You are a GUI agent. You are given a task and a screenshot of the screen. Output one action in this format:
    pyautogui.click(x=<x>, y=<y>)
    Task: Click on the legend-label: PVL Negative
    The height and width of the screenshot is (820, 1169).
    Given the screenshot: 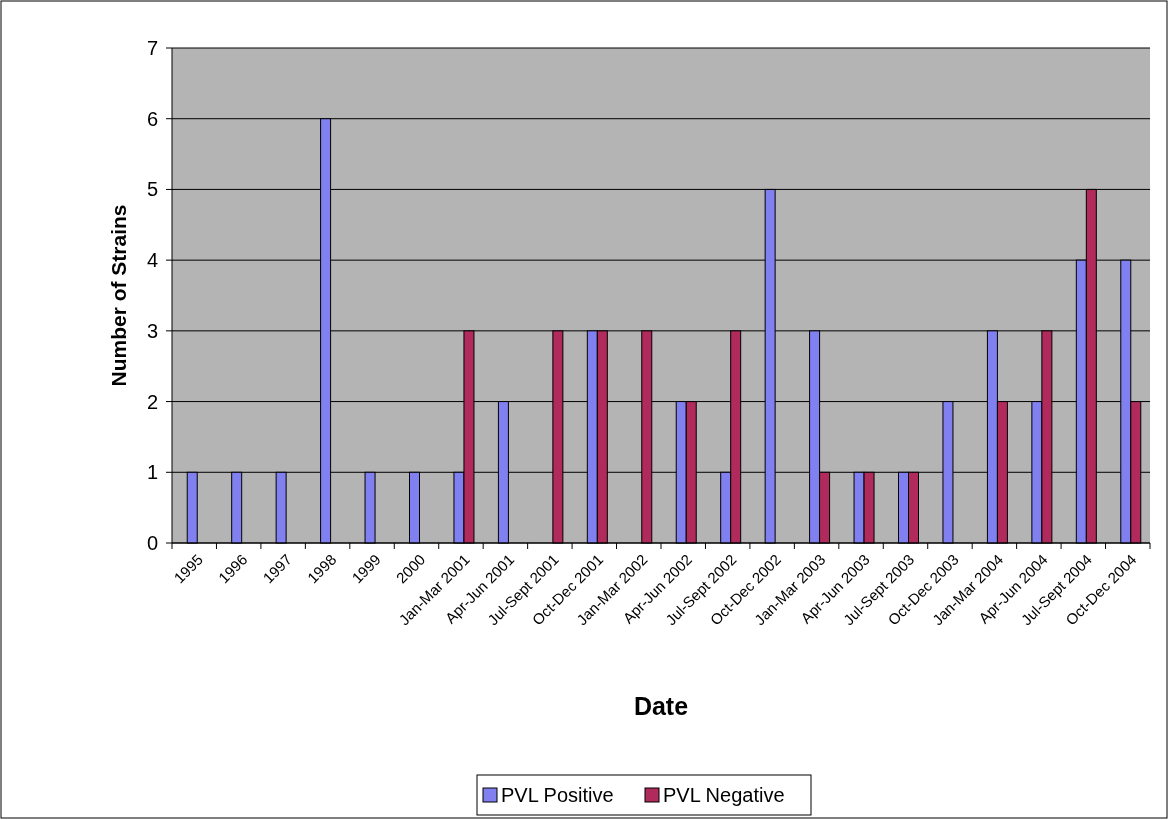 What is the action you would take?
    pyautogui.click(x=724, y=795)
    